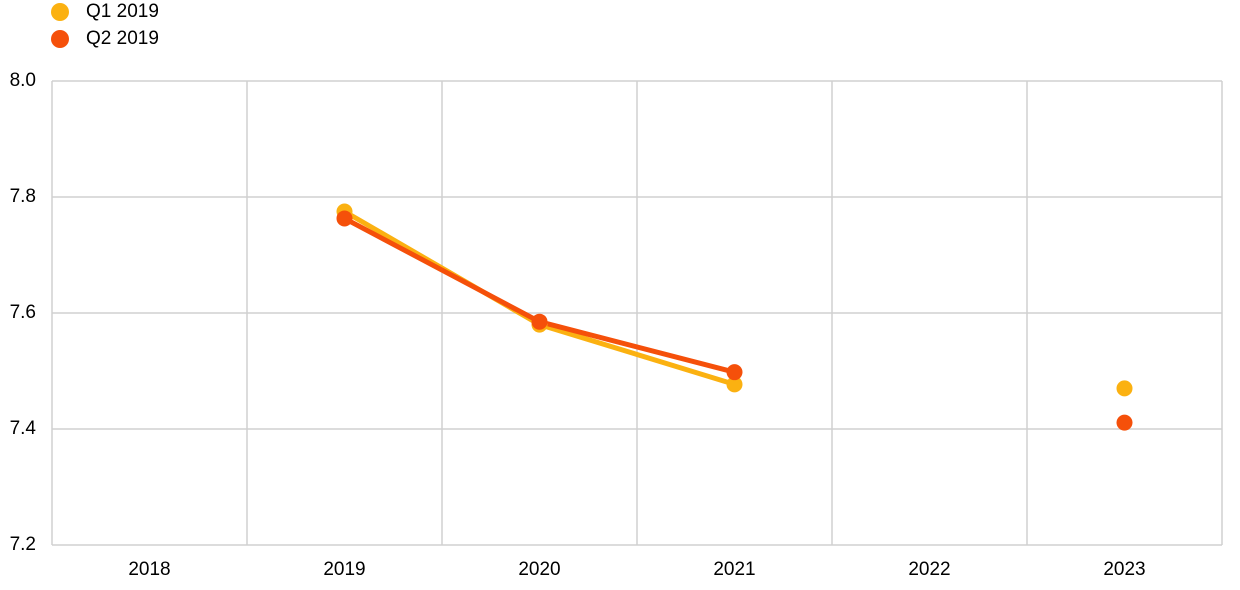 The width and height of the screenshot is (1240, 590). I want to click on x-tick-label: 2020, so click(539, 569).